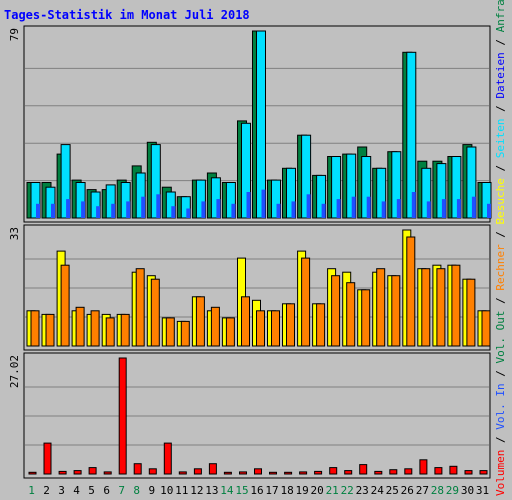 Image resolution: width=512 pixels, height=500 pixels. I want to click on x-tick-label-day-9: 9, so click(151, 490).